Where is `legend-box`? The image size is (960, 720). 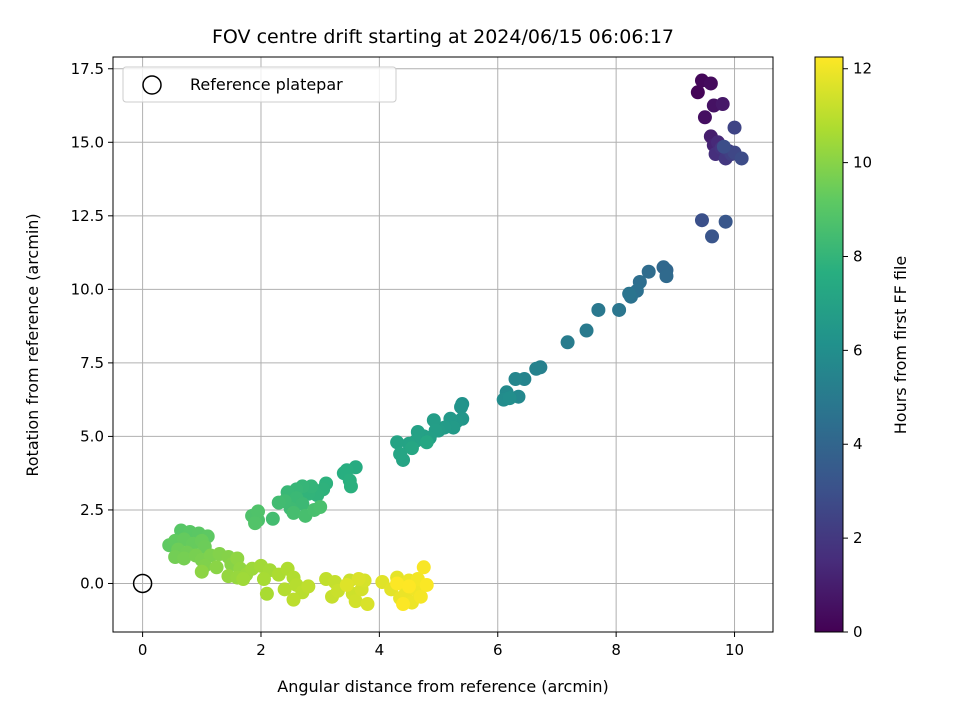 legend-box is located at coordinates (259, 84).